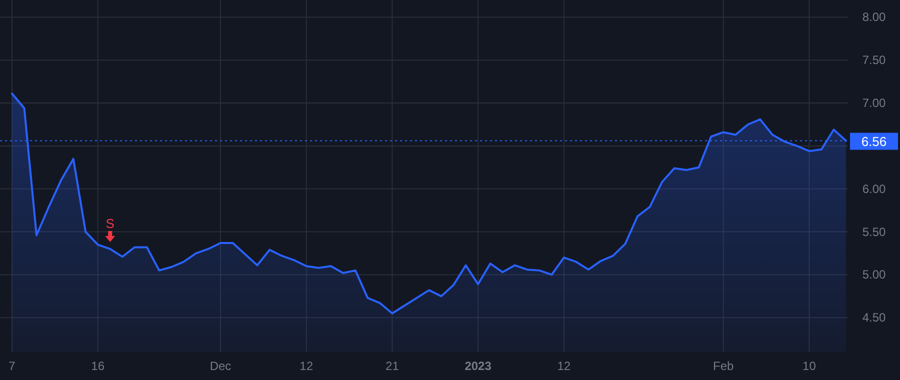 This screenshot has height=380, width=900. I want to click on x-tick-label: Feb, so click(723, 366).